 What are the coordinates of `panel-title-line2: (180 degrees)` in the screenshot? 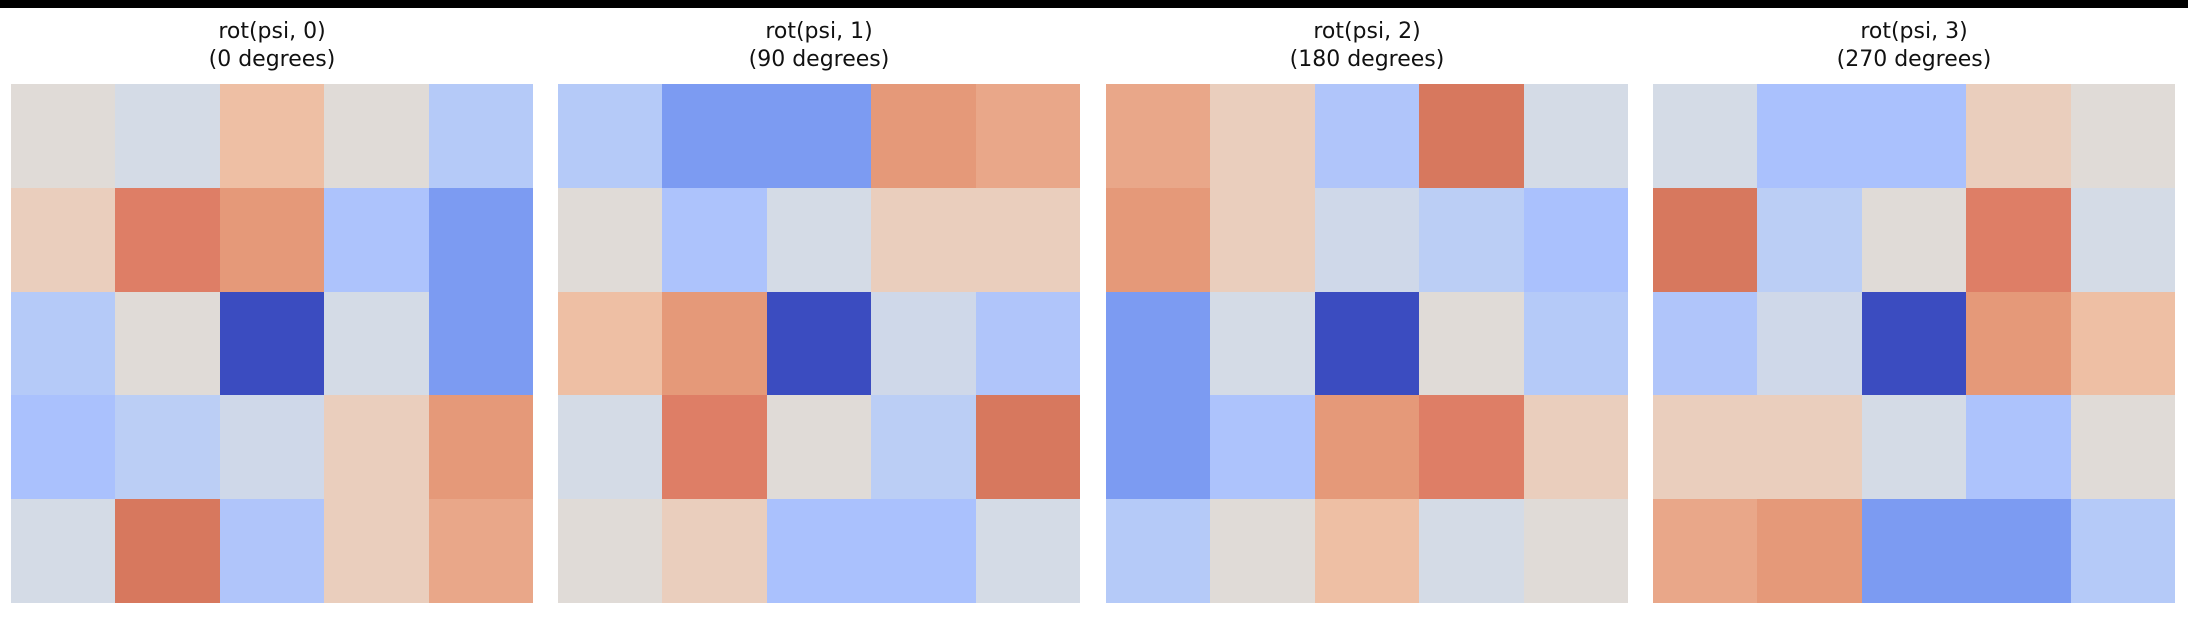 It's located at (1367, 59).